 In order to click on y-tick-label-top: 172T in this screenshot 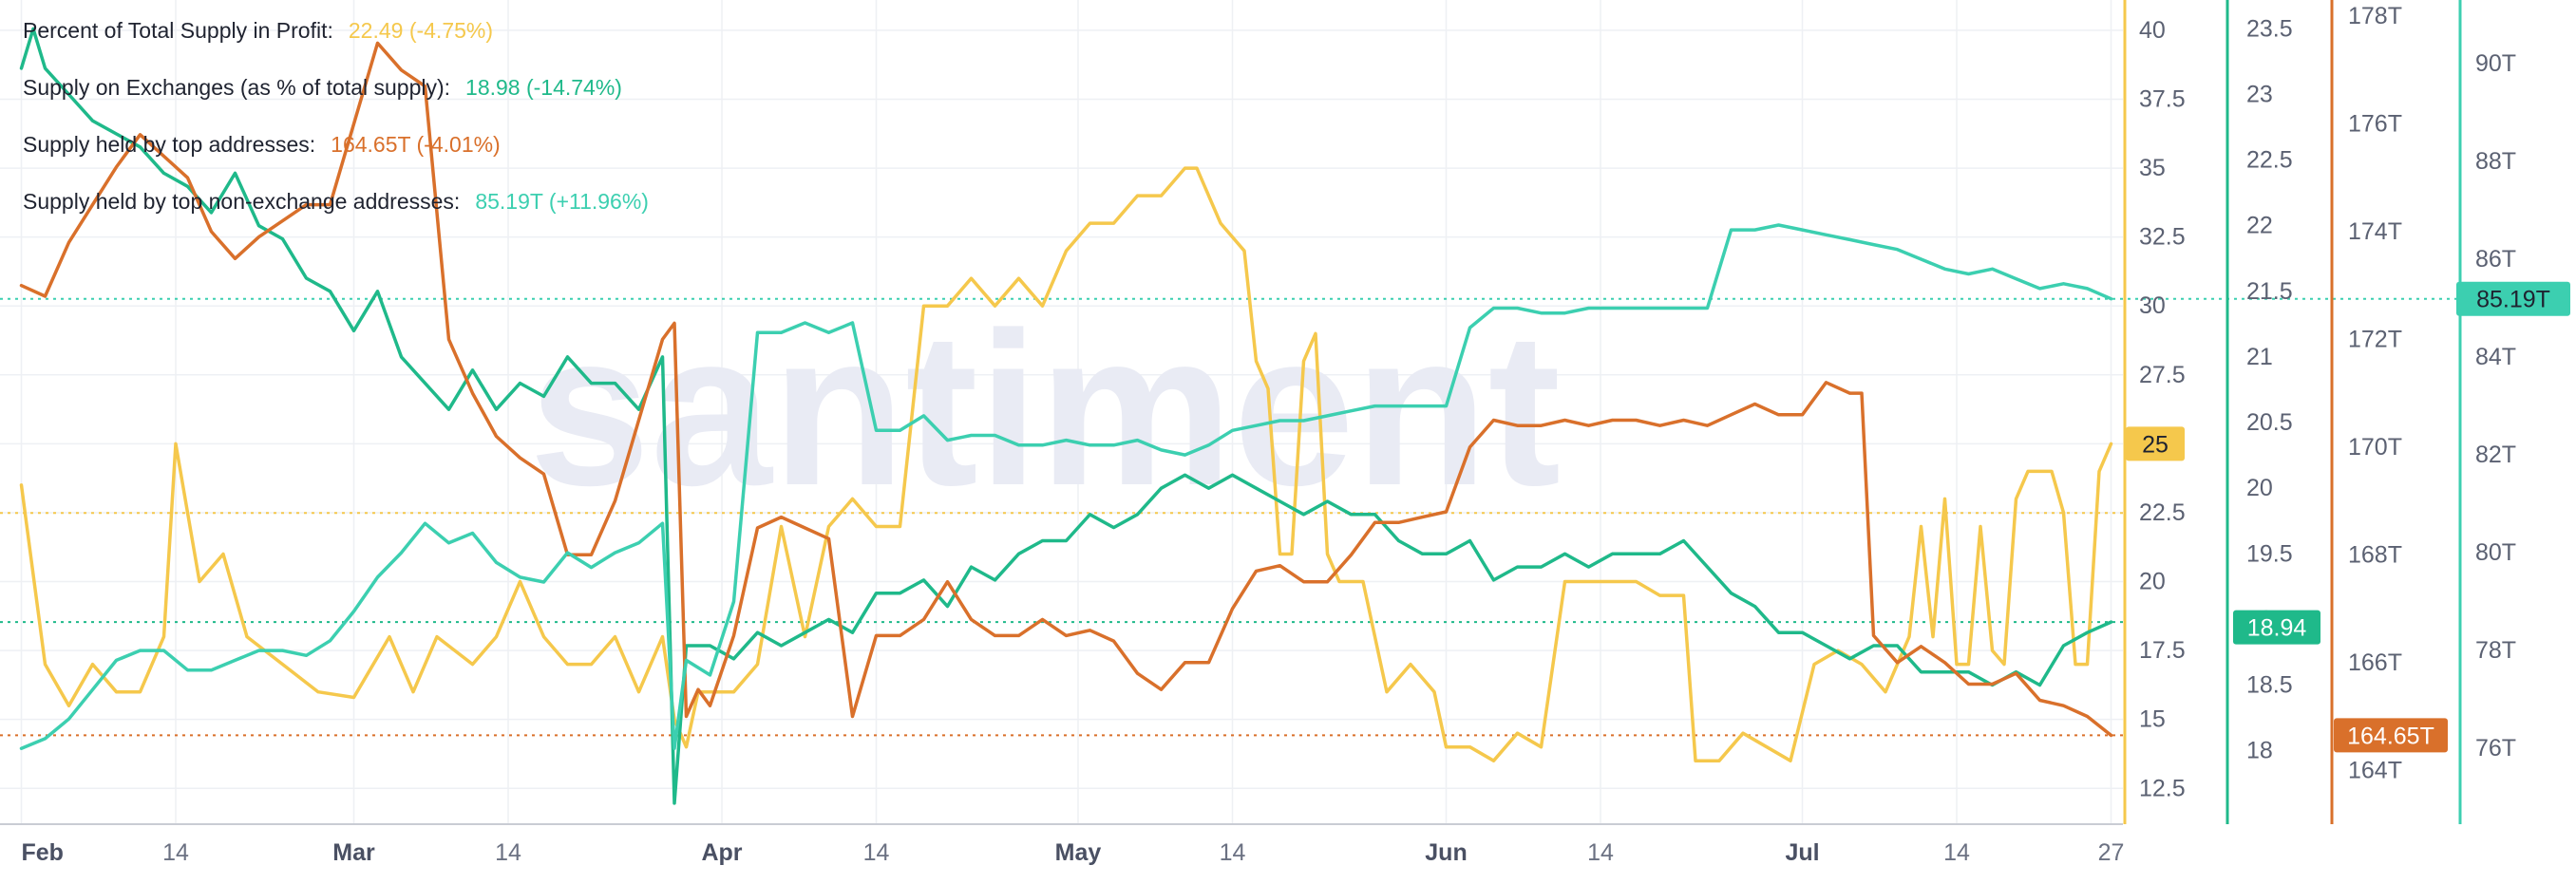, I will do `click(2375, 339)`.